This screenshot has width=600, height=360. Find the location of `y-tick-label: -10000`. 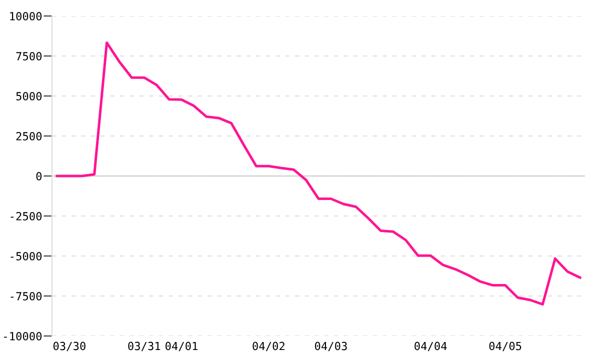

y-tick-label: -10000 is located at coordinates (23, 336).